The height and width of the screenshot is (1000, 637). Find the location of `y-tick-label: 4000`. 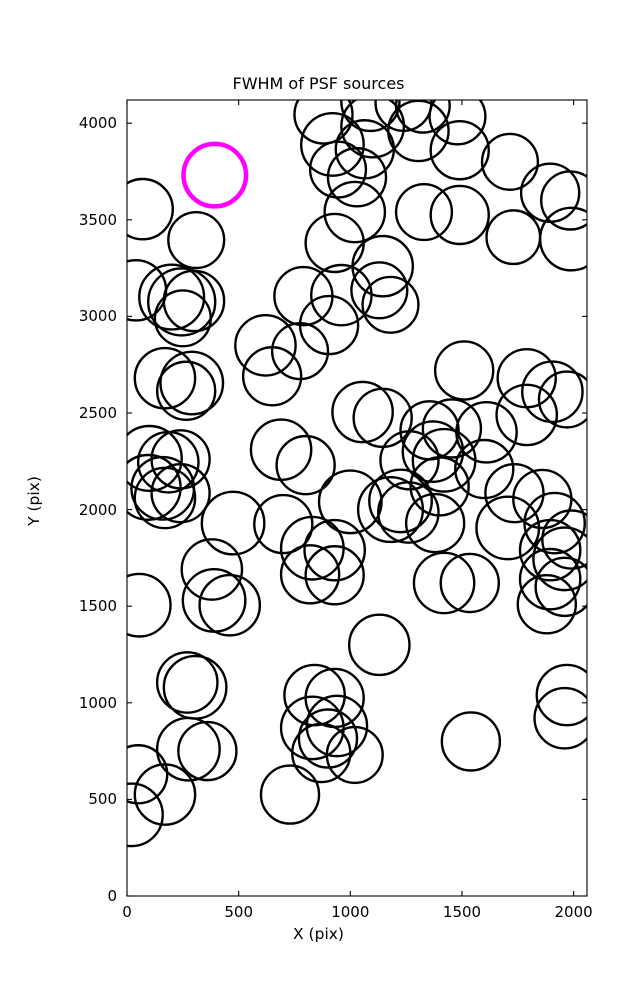

y-tick-label: 4000 is located at coordinates (97, 123).